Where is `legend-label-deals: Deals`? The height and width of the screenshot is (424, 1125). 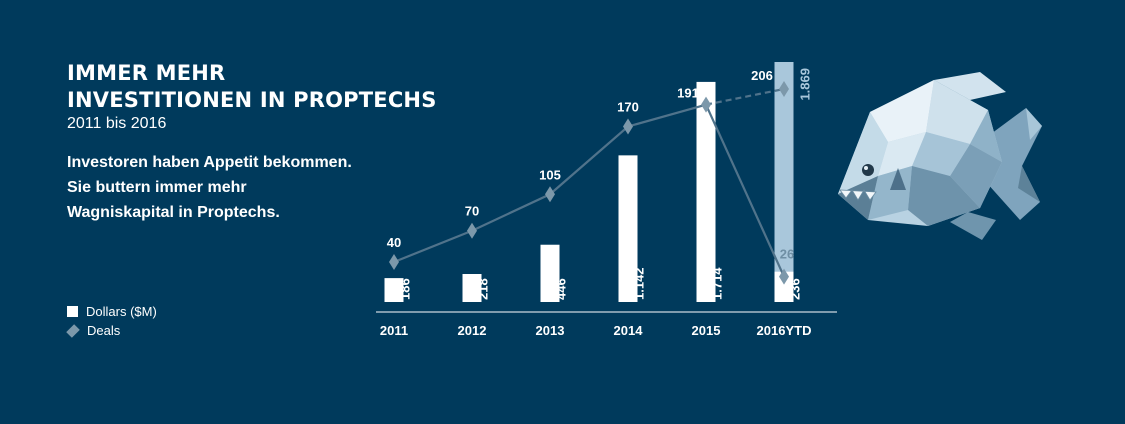
legend-label-deals: Deals is located at coordinates (104, 330).